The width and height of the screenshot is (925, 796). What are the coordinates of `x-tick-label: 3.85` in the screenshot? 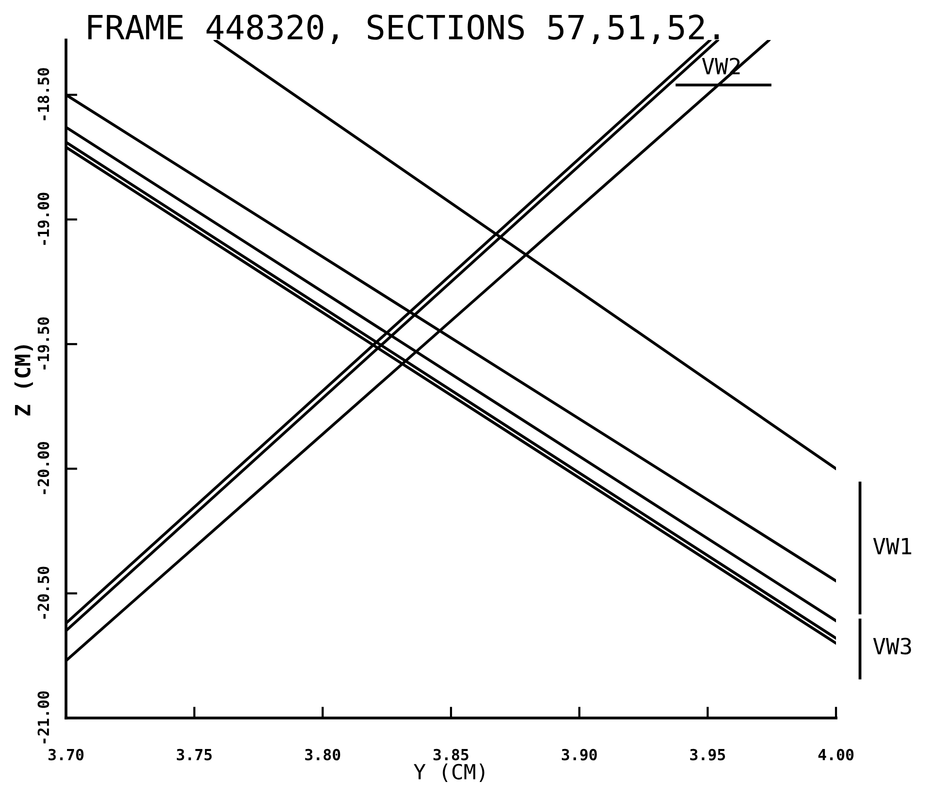 It's located at (451, 754).